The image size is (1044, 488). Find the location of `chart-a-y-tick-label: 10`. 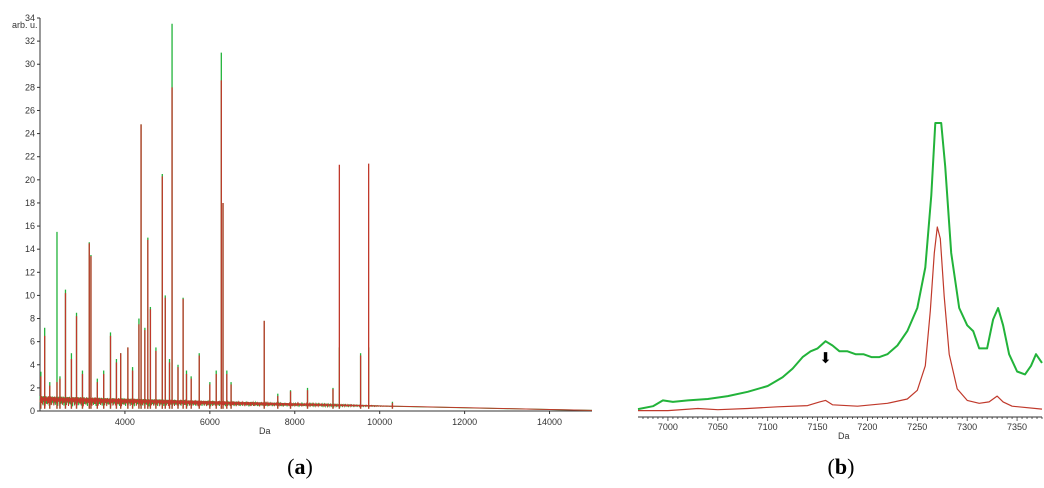

chart-a-y-tick-label: 10 is located at coordinates (30, 295).